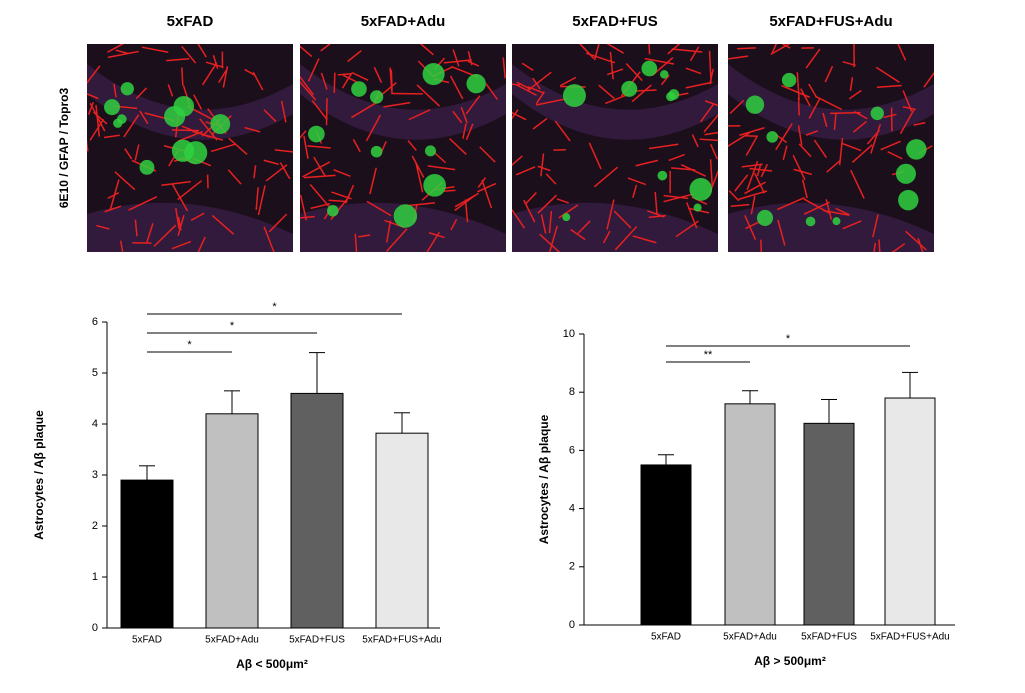 The image size is (1025, 693). Describe the element at coordinates (147, 640) in the screenshot. I see `x-tick-label: 5xFAD` at that location.